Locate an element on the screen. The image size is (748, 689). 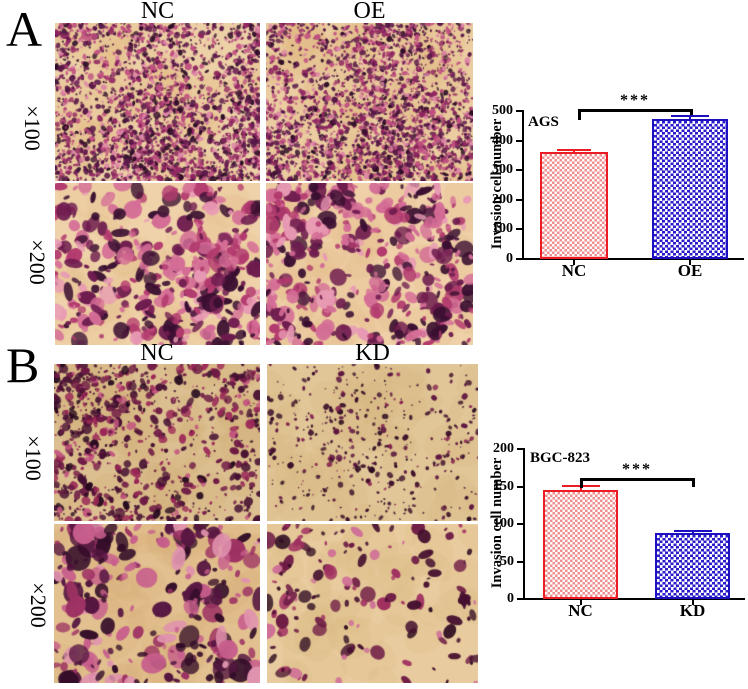
y-tick-label: 50 is located at coordinates (507, 561).